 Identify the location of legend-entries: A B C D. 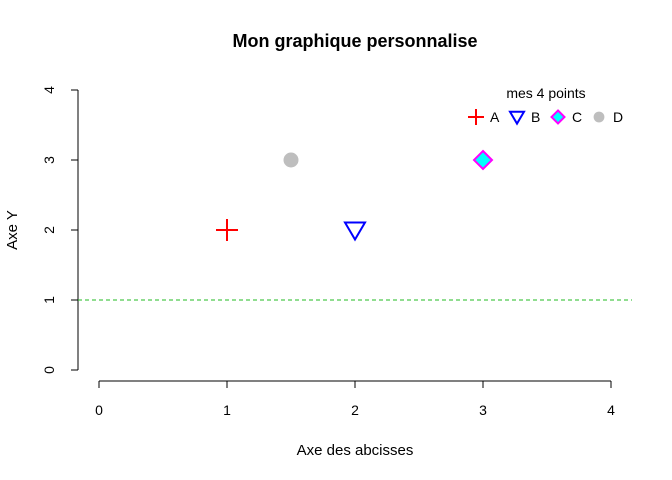
(545, 117).